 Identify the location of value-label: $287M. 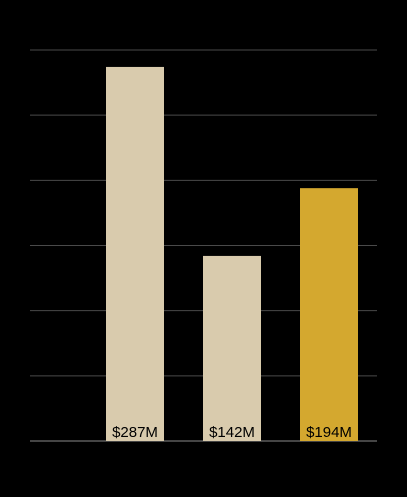
(135, 432).